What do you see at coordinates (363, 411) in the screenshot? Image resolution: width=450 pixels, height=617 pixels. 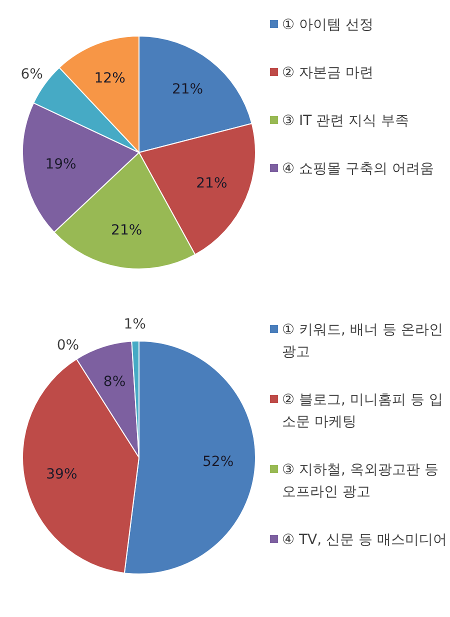 I see `legend-label: ② 블로그, 미니홈피 등 입소문 마케팅` at bounding box center [363, 411].